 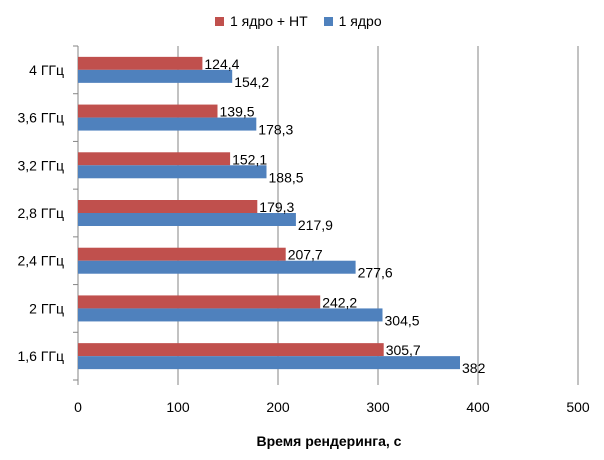 What do you see at coordinates (360, 21) in the screenshot?
I see `legend-label-single: 1 ядро` at bounding box center [360, 21].